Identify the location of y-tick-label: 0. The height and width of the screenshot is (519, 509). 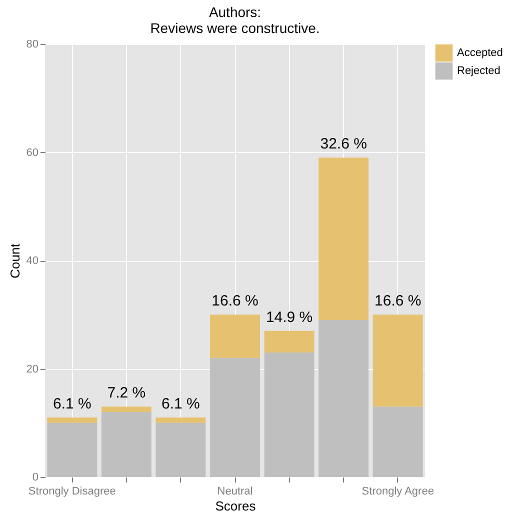
(35, 478).